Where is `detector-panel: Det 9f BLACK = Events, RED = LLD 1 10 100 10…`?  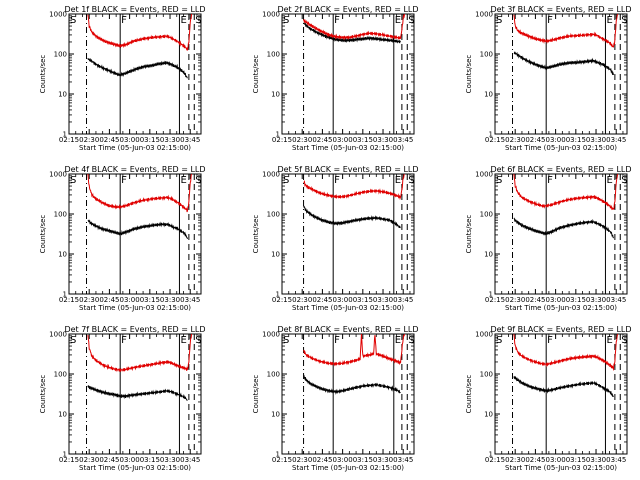
detector-panel: Det 9f BLACK = Events, RED = LLD 1 10 100 10… is located at coordinates (548, 398).